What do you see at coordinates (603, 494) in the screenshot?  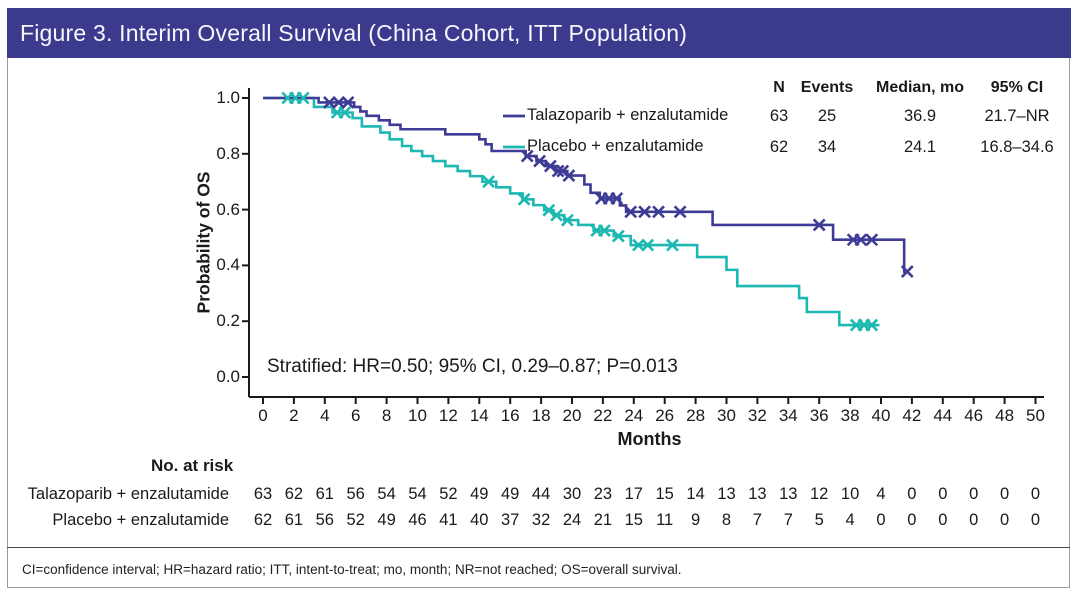 I see `at-risk-count: 23` at bounding box center [603, 494].